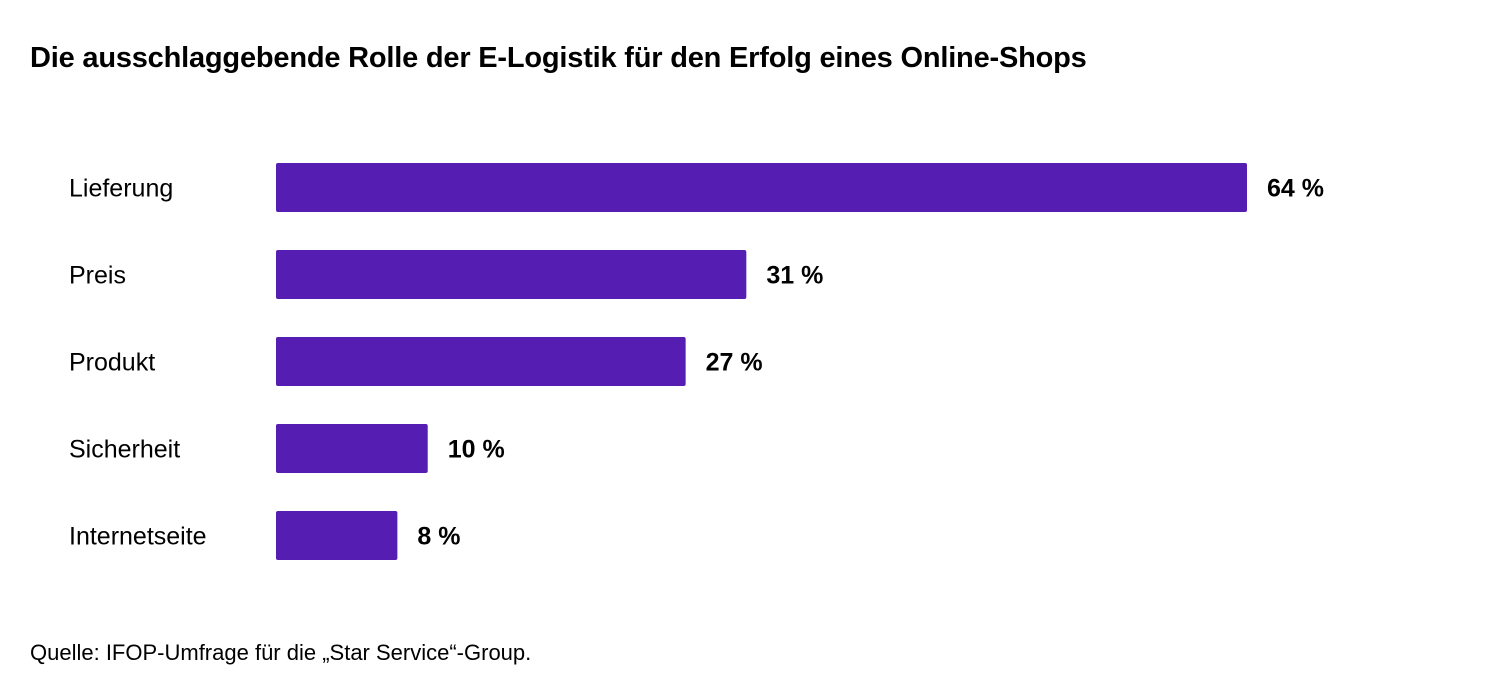 This screenshot has width=1505, height=694. Describe the element at coordinates (481, 361) in the screenshot. I see `bar-produkt` at that location.